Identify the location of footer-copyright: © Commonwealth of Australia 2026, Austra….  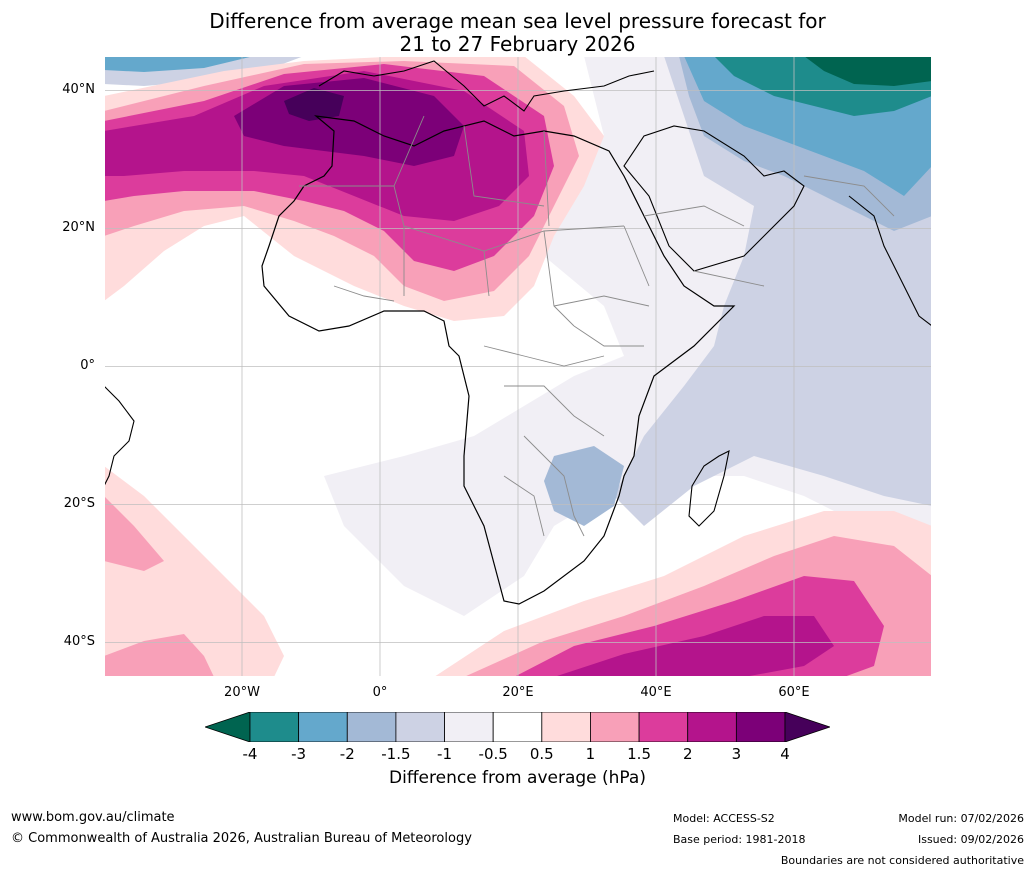
(241, 838).